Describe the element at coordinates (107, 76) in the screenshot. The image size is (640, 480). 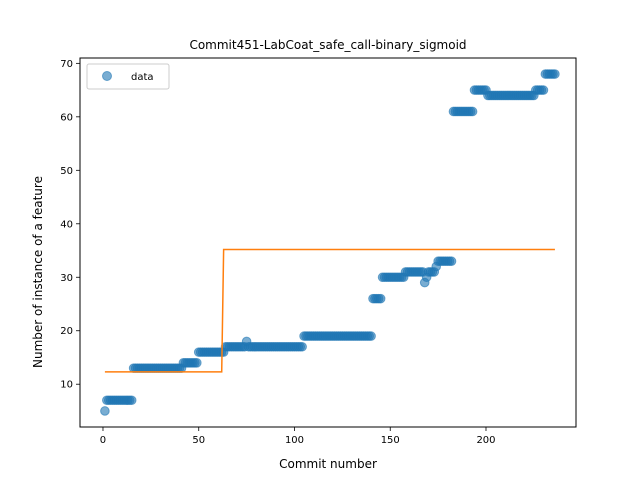
I see `legend-marker` at that location.